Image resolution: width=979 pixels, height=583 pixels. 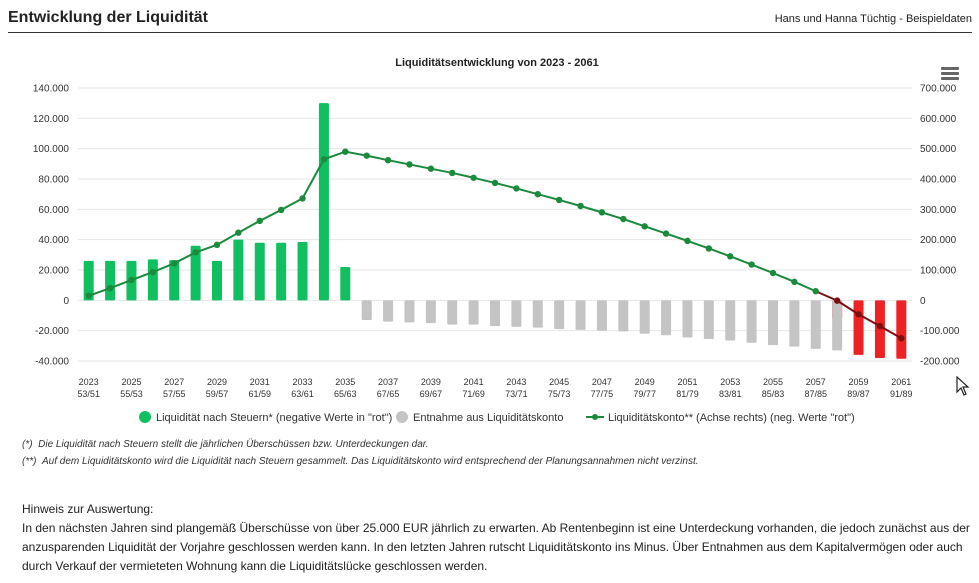 What do you see at coordinates (51, 89) in the screenshot?
I see `y-left-tick-label: 140.000` at bounding box center [51, 89].